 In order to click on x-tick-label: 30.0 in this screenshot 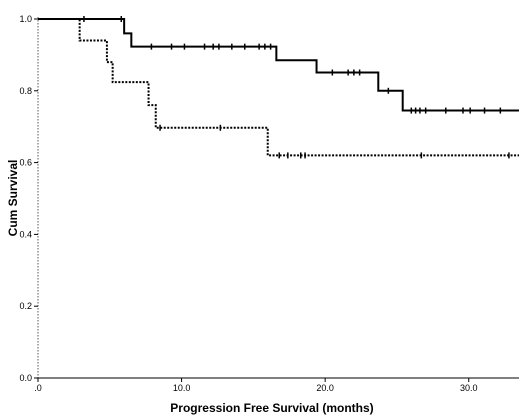, I will do `click(469, 388)`.